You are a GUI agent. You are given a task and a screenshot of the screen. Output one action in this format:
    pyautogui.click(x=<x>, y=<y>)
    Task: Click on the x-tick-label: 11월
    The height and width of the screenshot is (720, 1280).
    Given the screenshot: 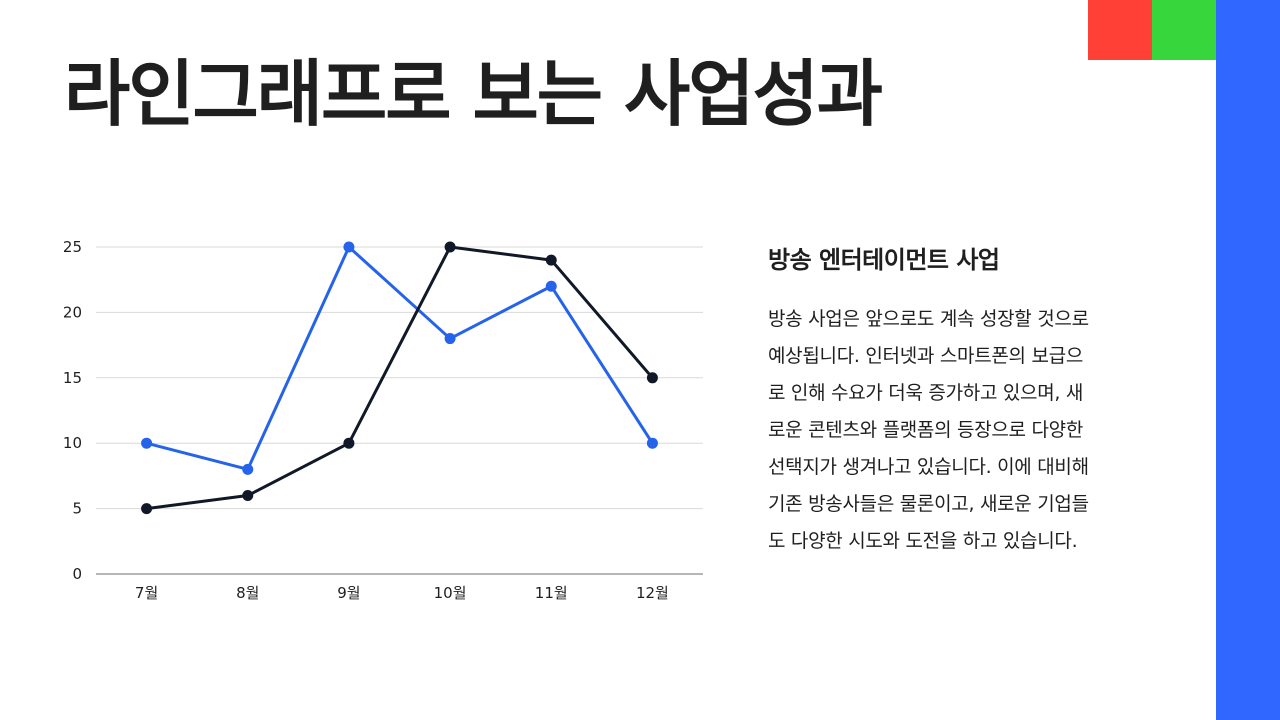 What is the action you would take?
    pyautogui.click(x=551, y=593)
    